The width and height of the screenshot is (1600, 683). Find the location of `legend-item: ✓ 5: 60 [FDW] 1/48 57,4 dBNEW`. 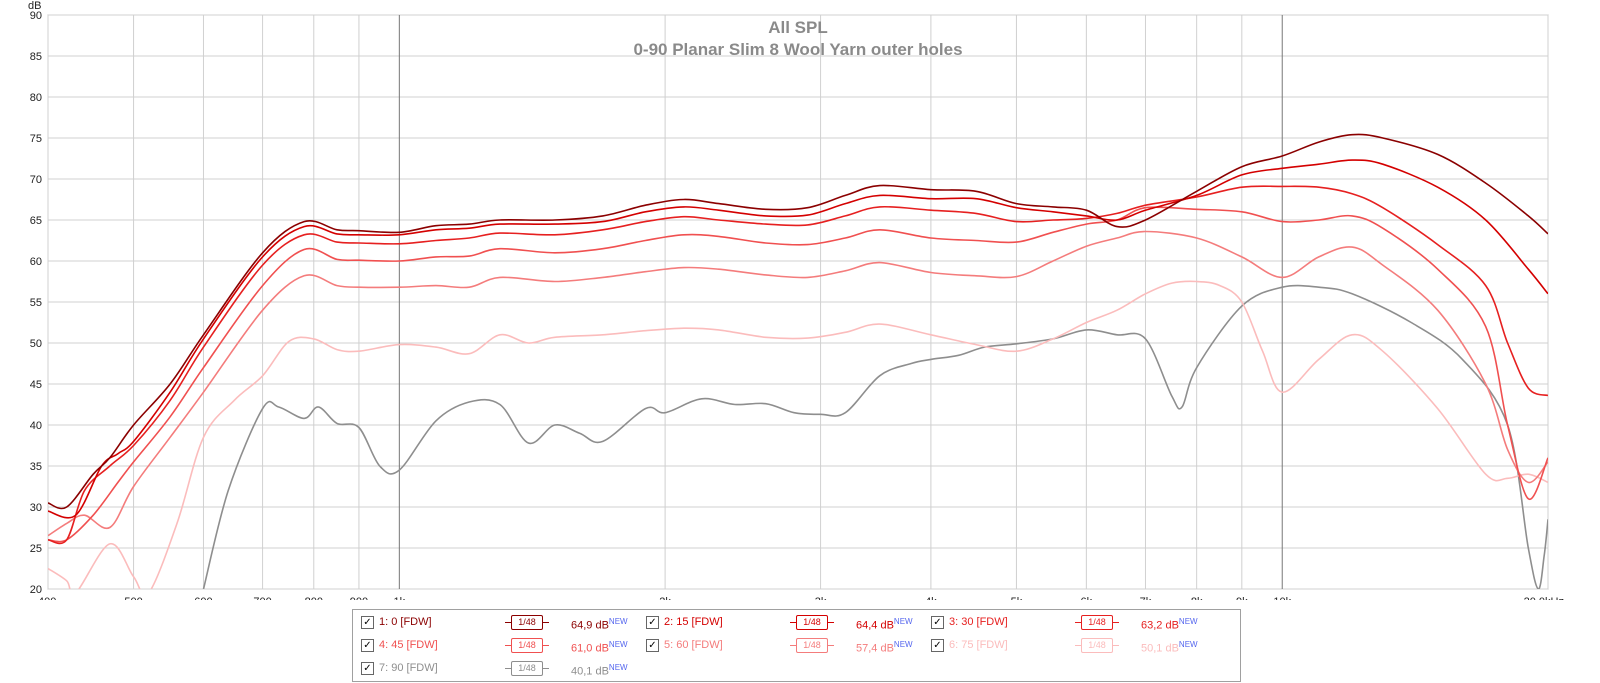

legend-item: ✓ 5: 60 [FDW] 1/48 57,4 dBNEW is located at coordinates (786, 645).